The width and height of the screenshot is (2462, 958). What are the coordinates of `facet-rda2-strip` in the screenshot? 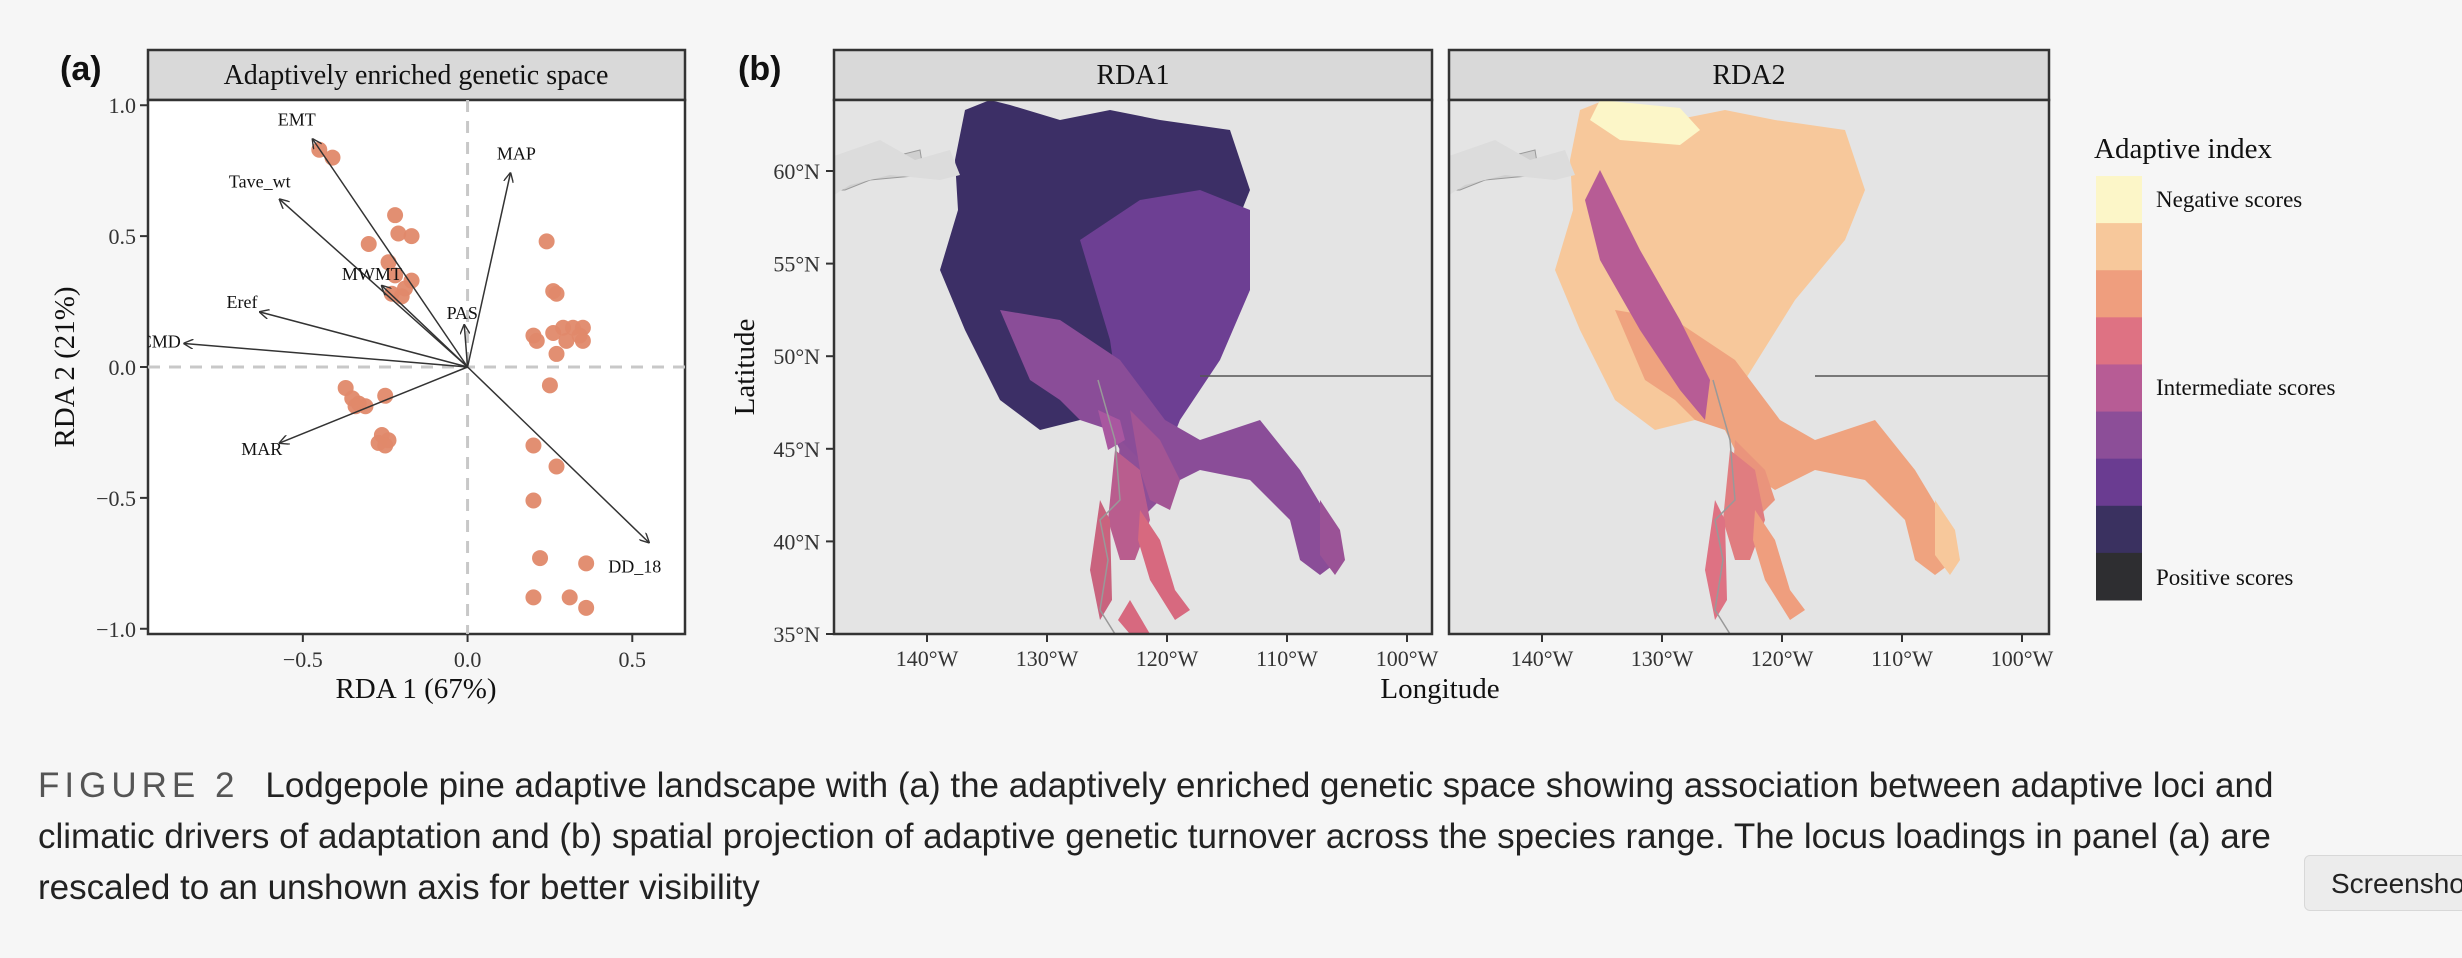 It's located at (1749, 75).